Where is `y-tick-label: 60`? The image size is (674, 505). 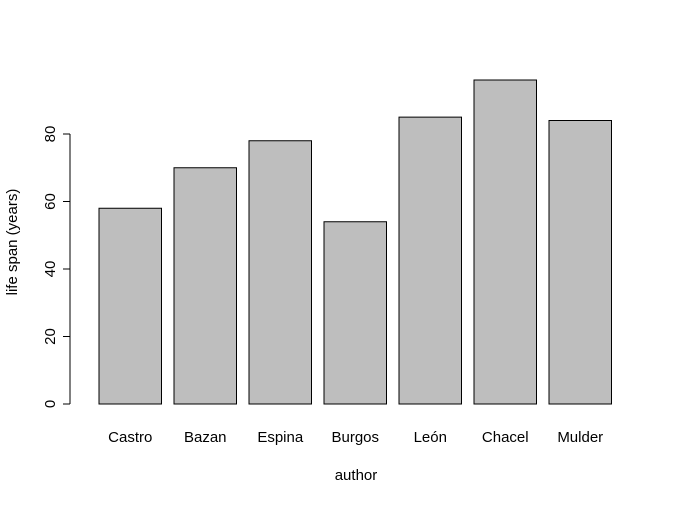 y-tick-label: 60 is located at coordinates (50, 201).